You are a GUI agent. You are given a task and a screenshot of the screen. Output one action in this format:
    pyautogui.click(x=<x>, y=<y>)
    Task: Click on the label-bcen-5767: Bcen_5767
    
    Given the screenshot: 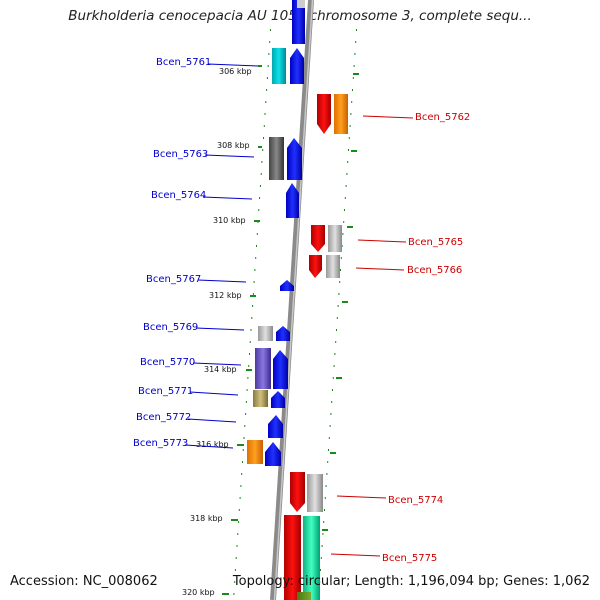 What is the action you would take?
    pyautogui.click(x=173, y=279)
    